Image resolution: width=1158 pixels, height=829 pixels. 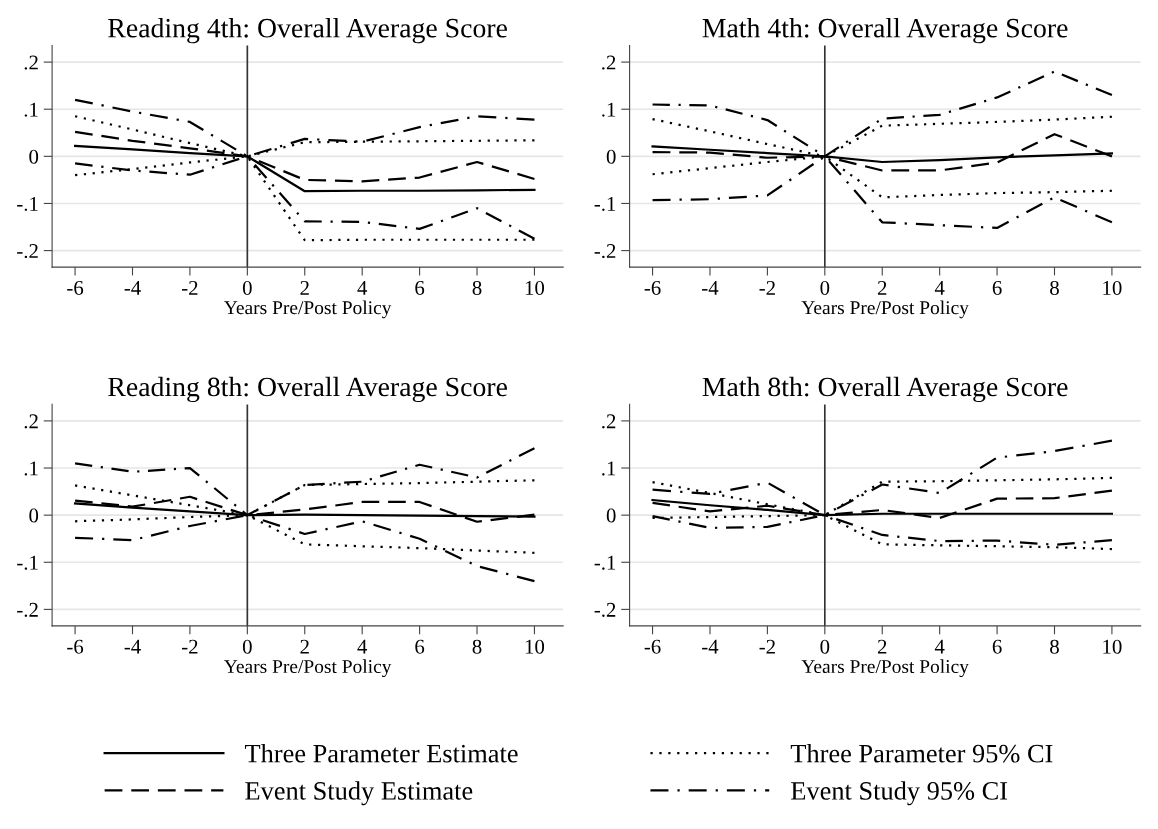 I want to click on legend-label: Three Parameter Estimate, so click(x=381, y=753).